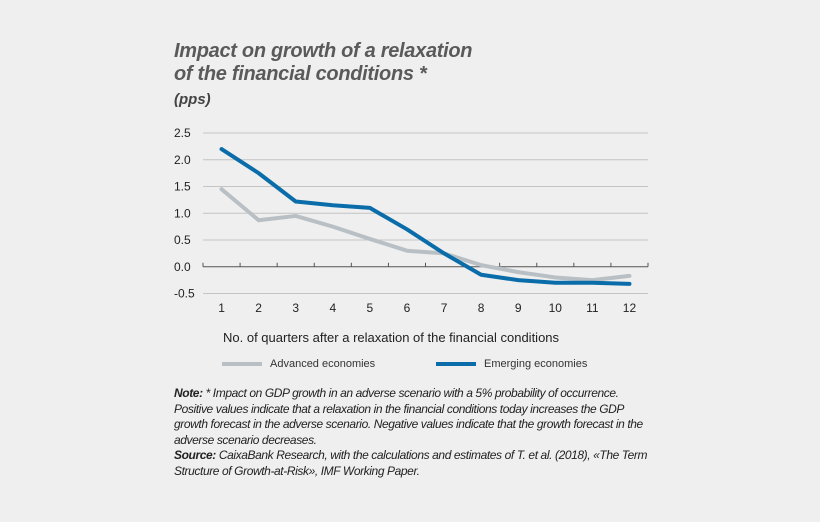 This screenshot has height=522, width=820. Describe the element at coordinates (182, 267) in the screenshot. I see `y-tick-label: 0.0` at that location.